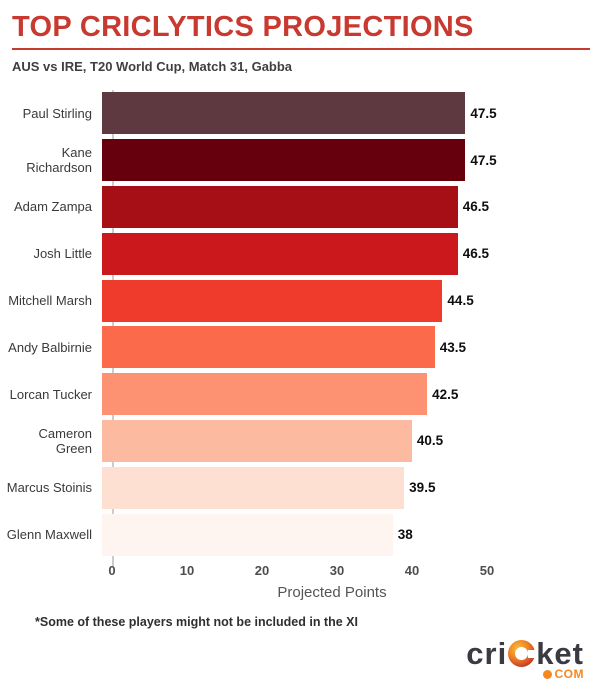 Image resolution: width=600 pixels, height=697 pixels. Describe the element at coordinates (50, 347) in the screenshot. I see `player-name: Andy Balbirnie` at that location.